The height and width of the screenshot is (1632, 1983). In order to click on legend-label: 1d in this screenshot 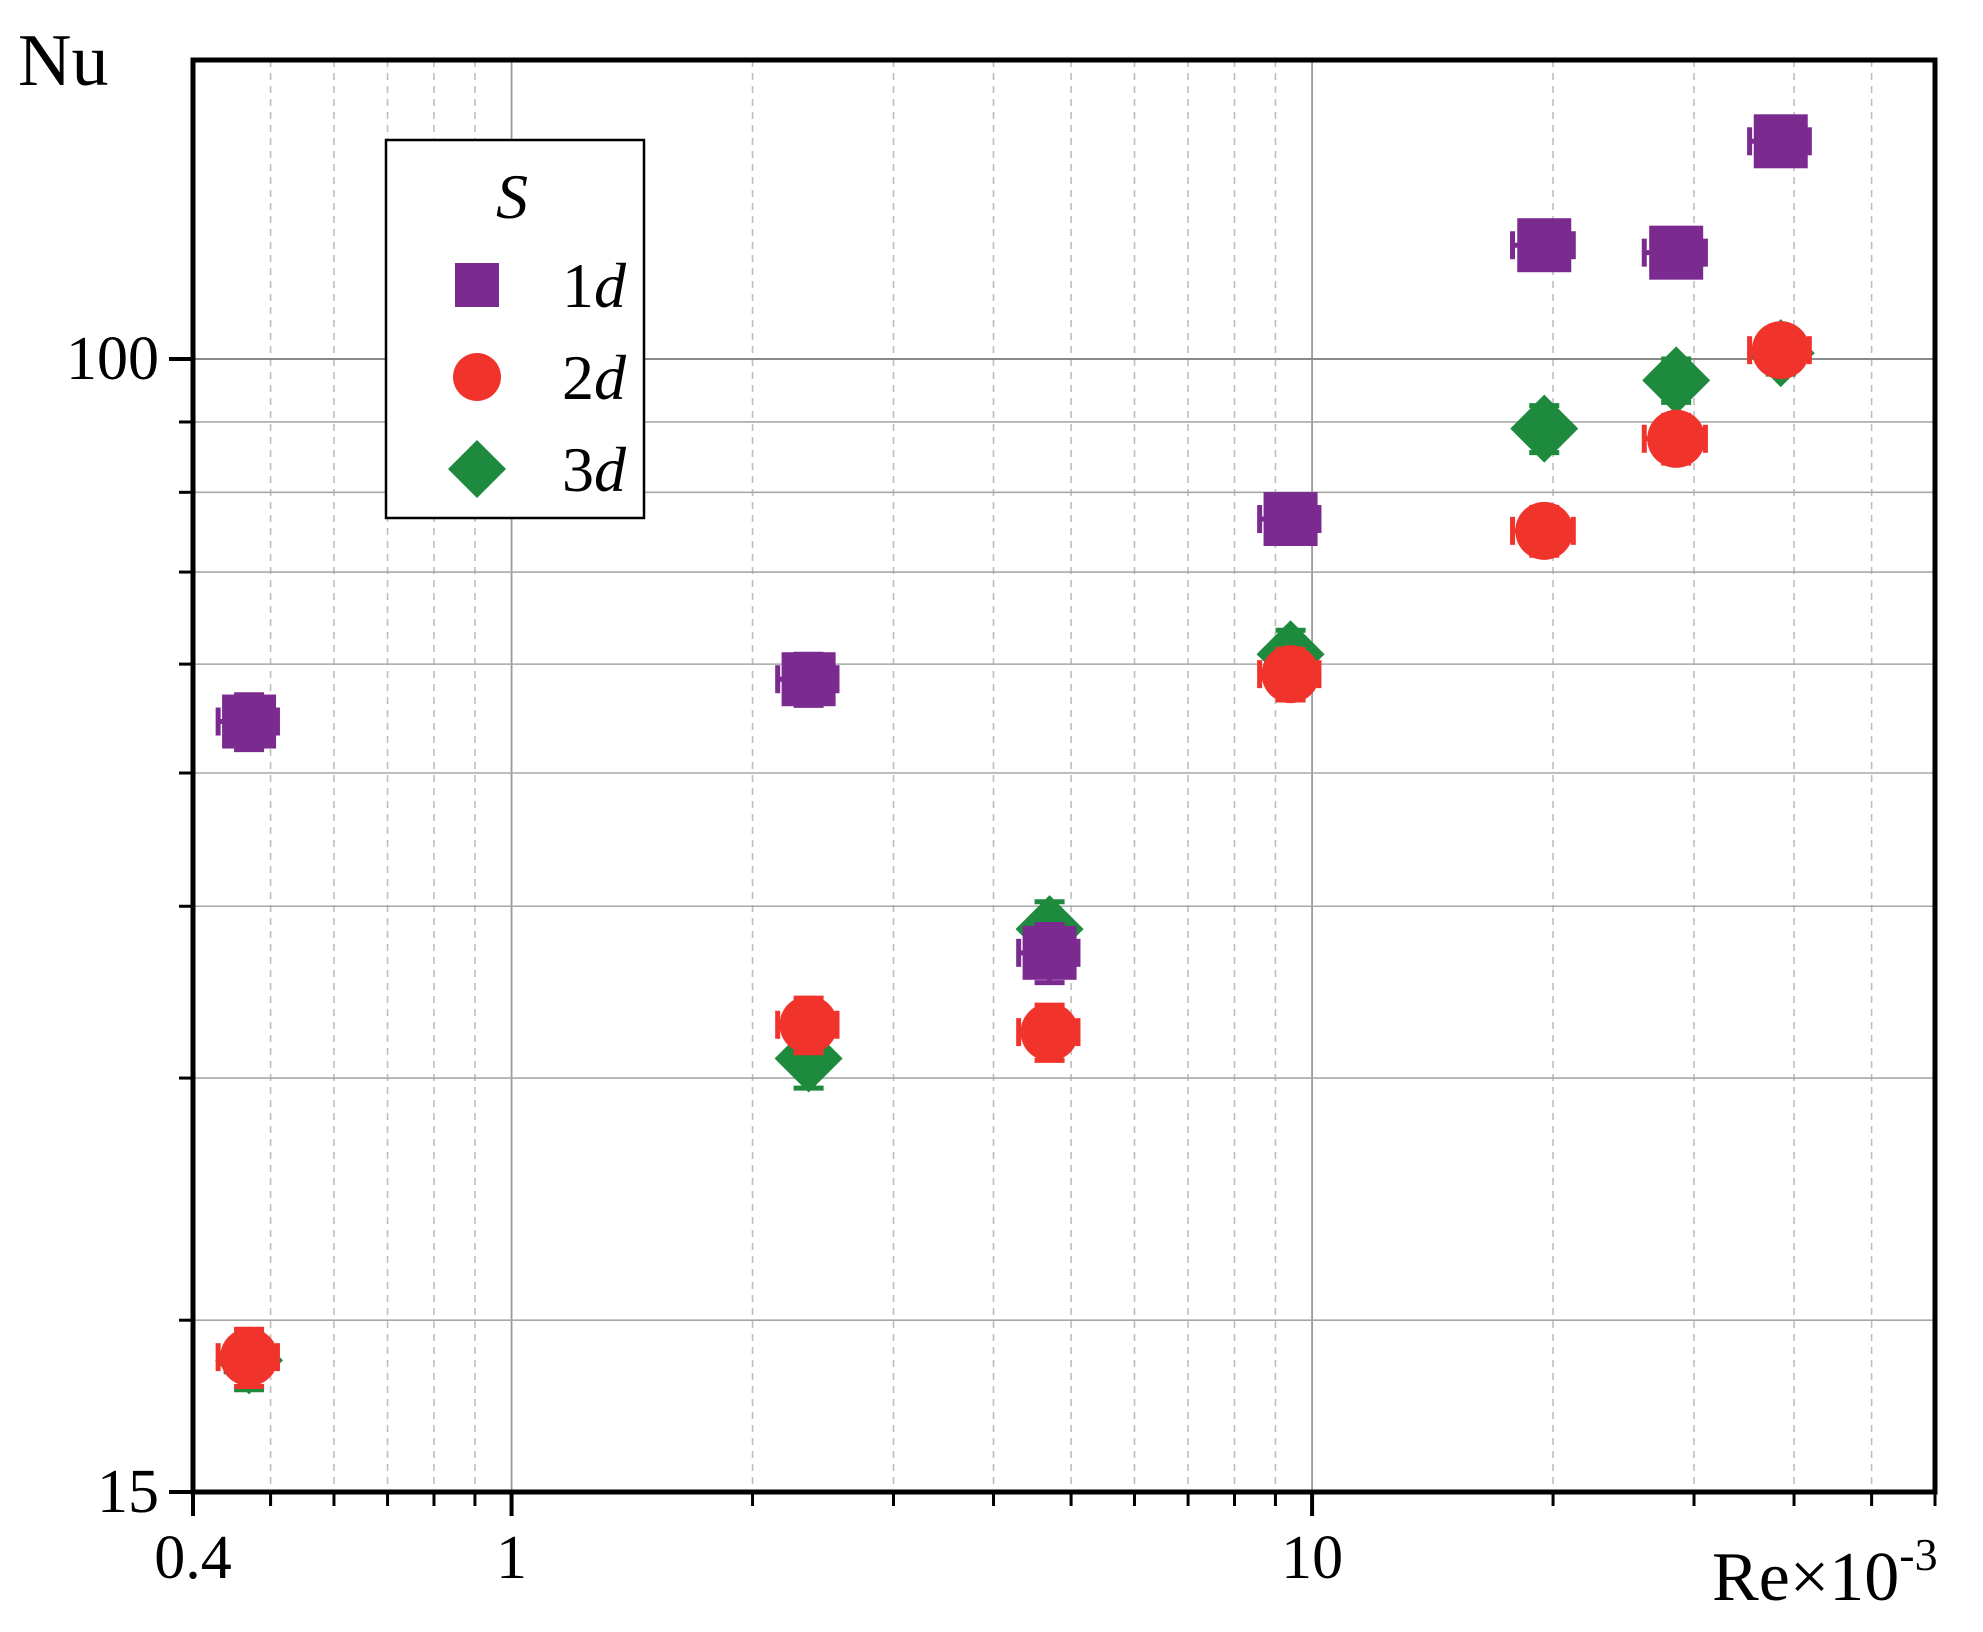, I will do `click(594, 285)`.